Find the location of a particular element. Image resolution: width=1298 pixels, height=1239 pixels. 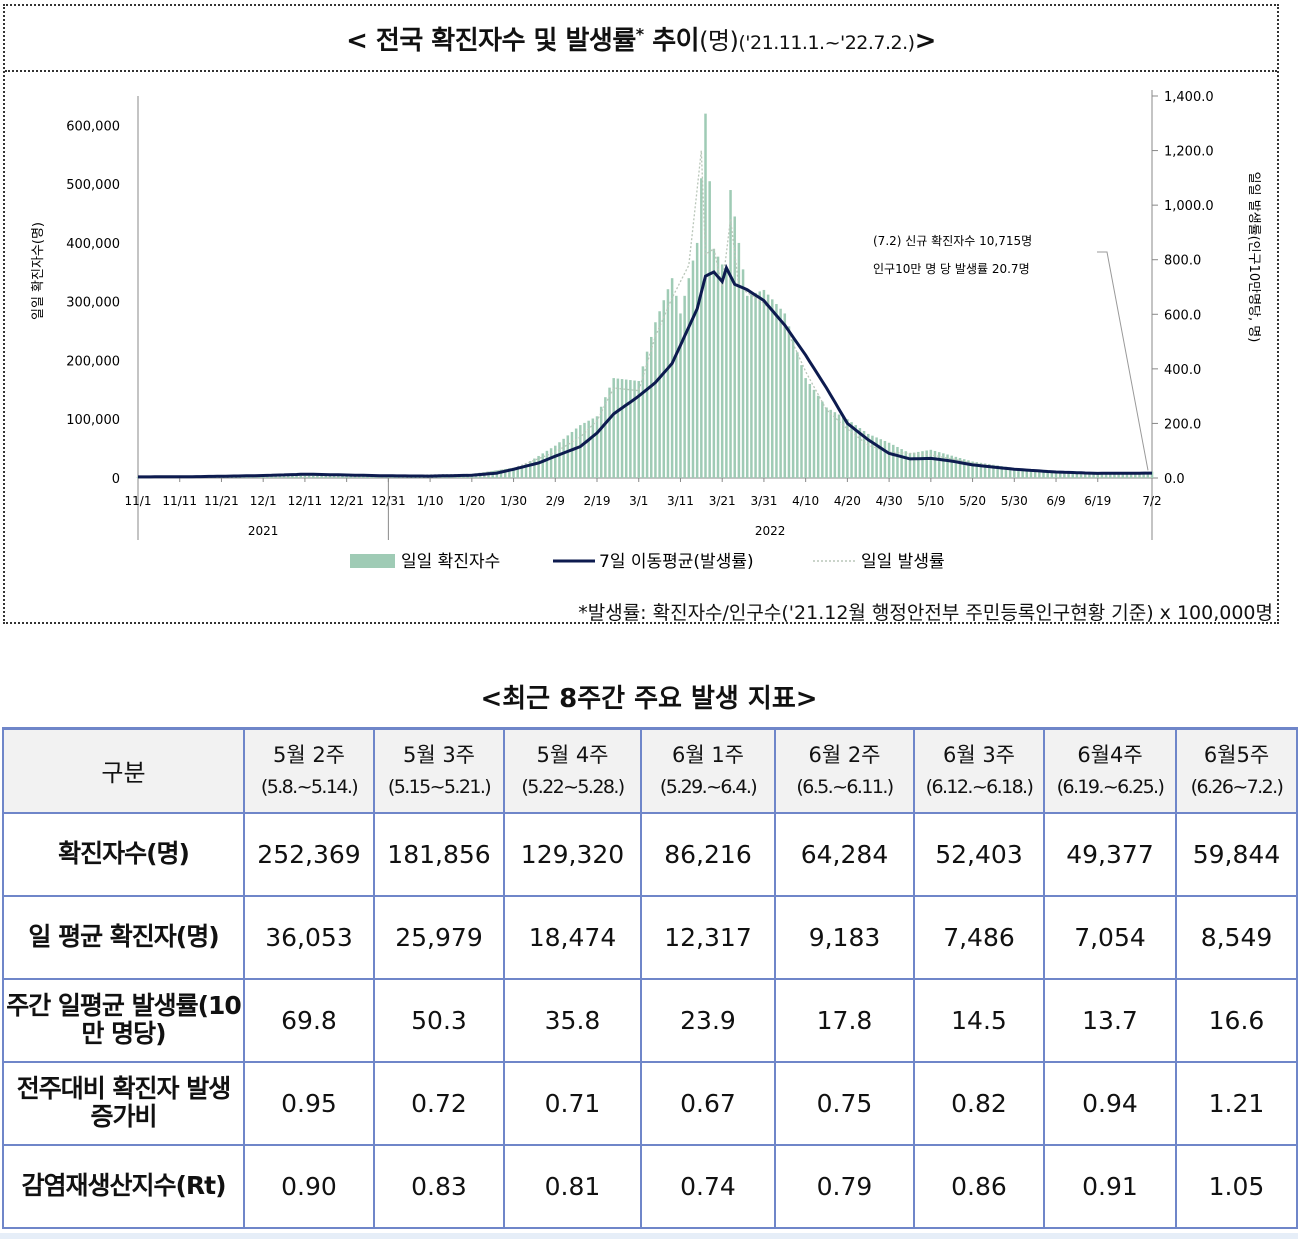

y-tick-left-label: 400,000 is located at coordinates (93, 244).